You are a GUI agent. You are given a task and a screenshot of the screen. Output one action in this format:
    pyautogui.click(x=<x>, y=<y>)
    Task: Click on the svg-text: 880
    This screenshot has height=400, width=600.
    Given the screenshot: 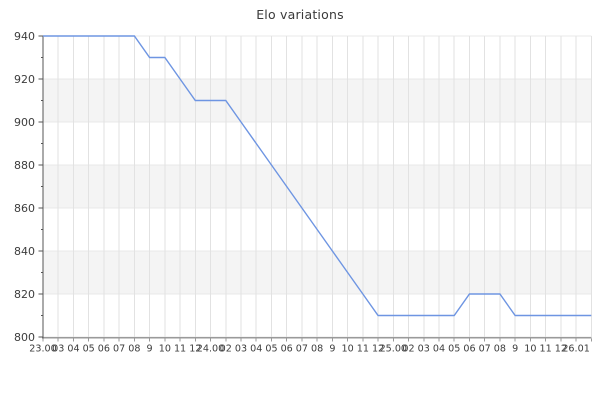 What is the action you would take?
    pyautogui.click(x=24, y=165)
    